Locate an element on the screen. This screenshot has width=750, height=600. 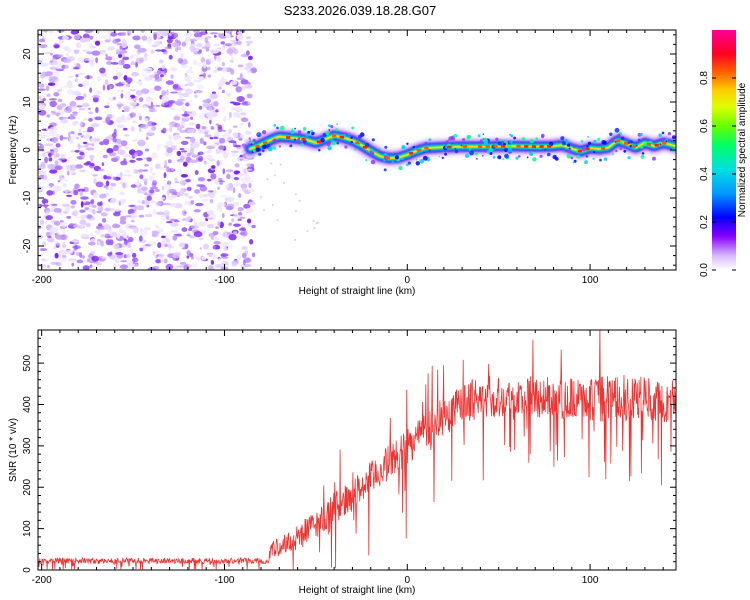
y-tick-label: 200 is located at coordinates (27, 486).